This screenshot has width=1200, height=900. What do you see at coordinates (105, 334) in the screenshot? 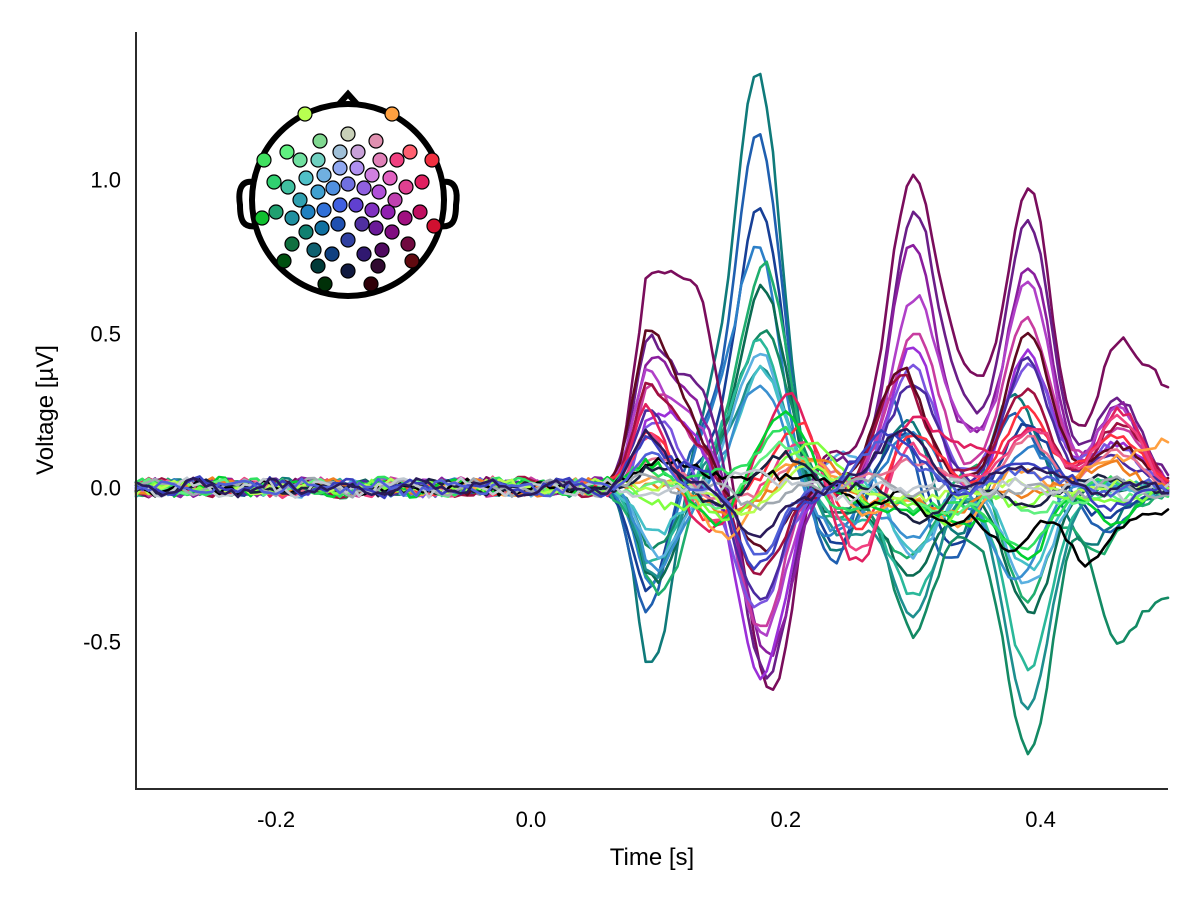
I see `y-tick-label: 0.5` at bounding box center [105, 334].